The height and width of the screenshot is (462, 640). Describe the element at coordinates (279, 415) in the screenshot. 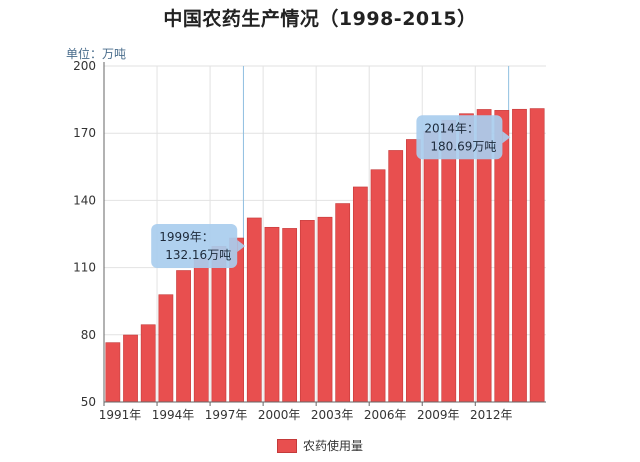

I see `x-tick-label: 2000年` at that location.